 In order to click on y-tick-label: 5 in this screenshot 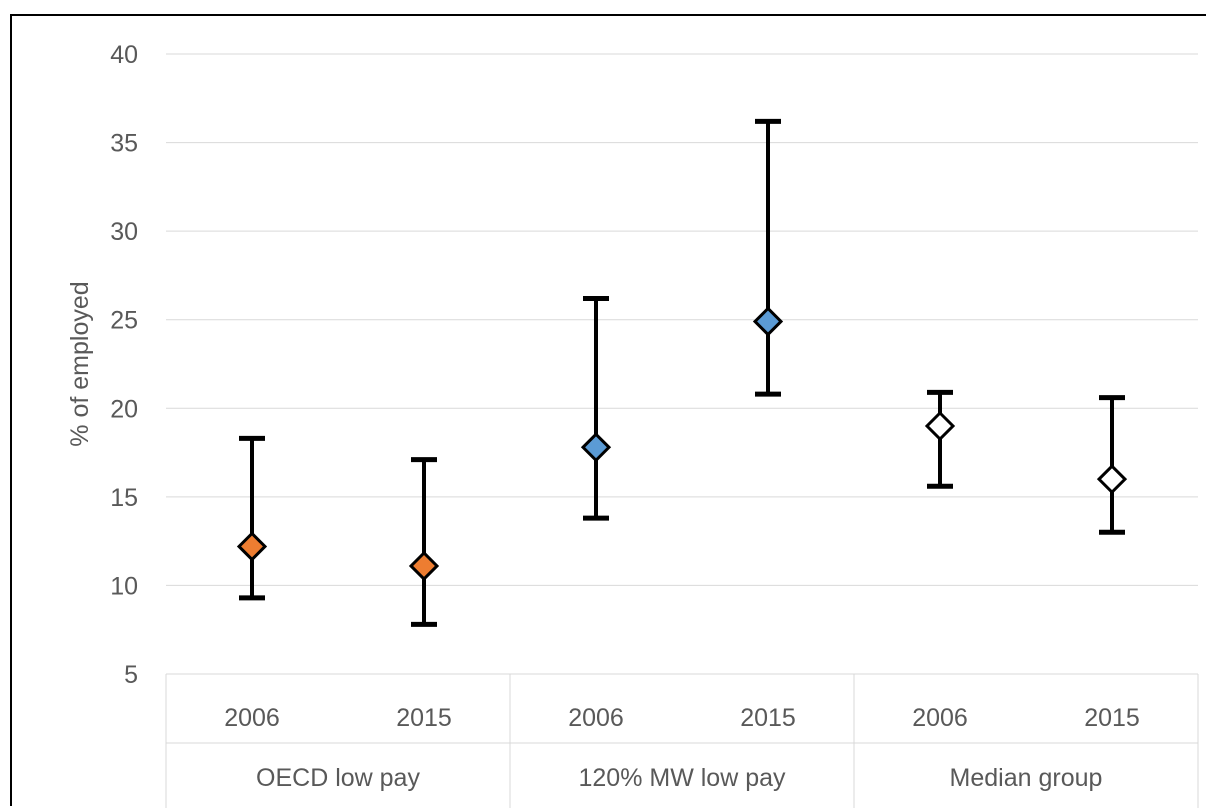, I will do `click(131, 675)`.